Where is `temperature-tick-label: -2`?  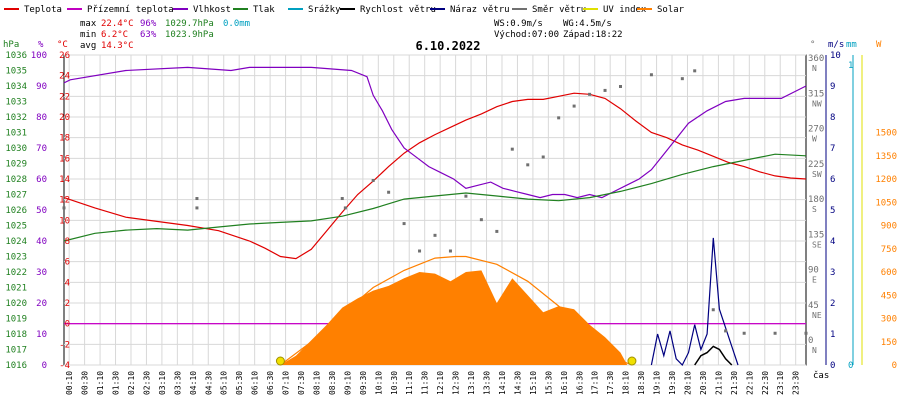
temperature-tick-label: -2 is located at coordinates (64, 345).